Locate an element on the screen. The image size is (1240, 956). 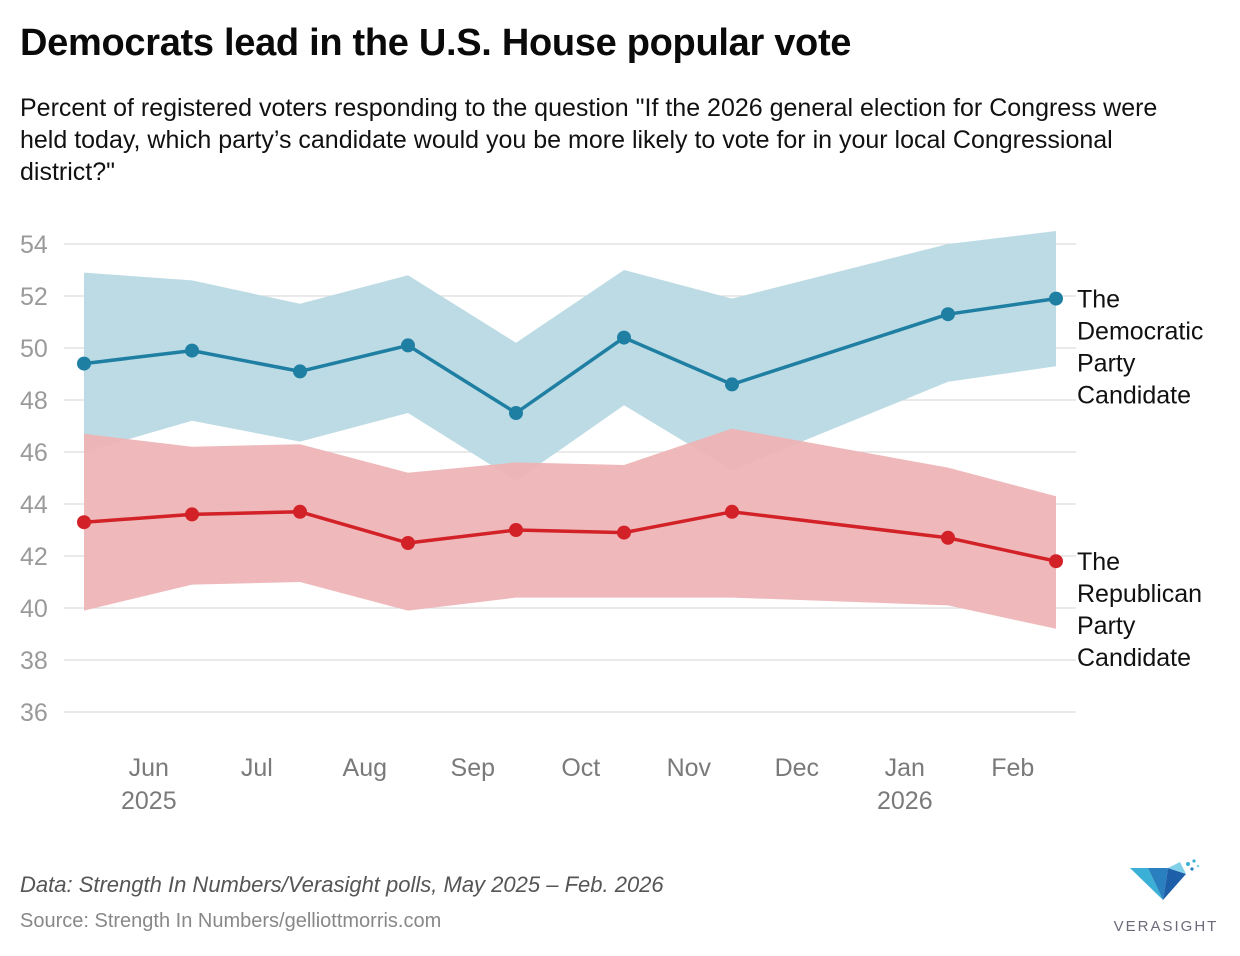
x-tick-label: Nov is located at coordinates (689, 768).